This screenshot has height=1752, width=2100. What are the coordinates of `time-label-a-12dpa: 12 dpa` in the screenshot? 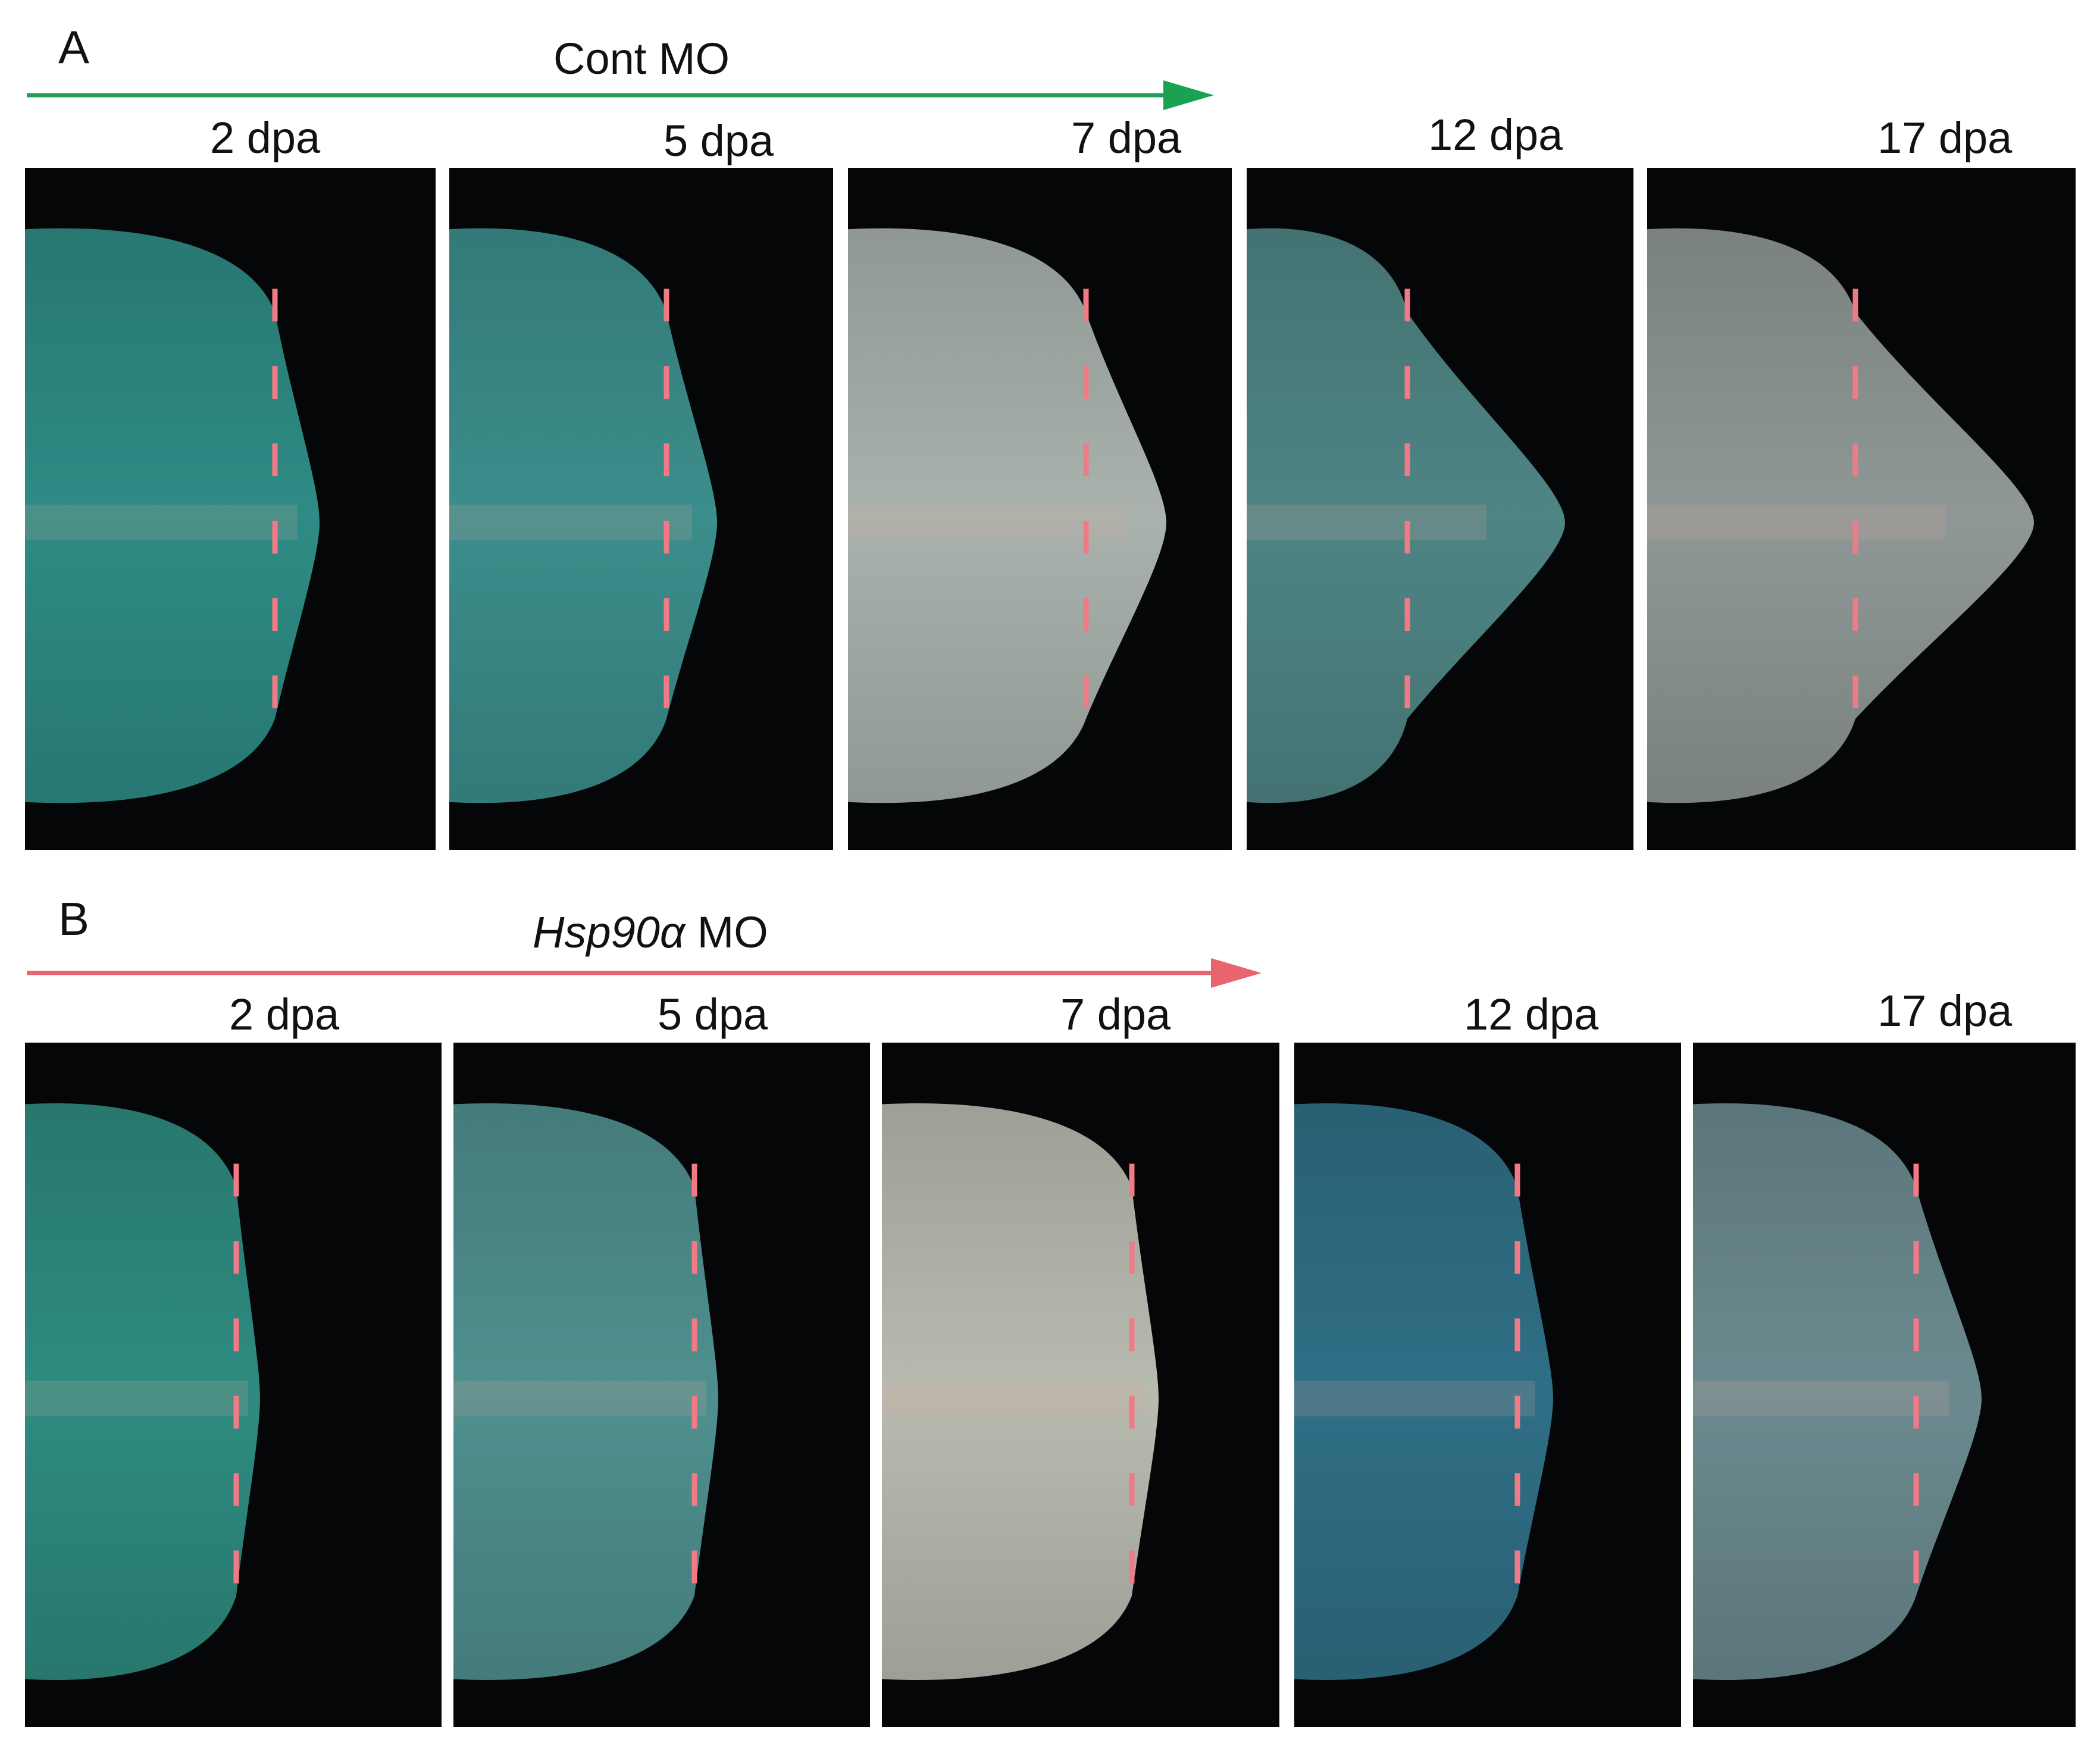 It's located at (1495, 134).